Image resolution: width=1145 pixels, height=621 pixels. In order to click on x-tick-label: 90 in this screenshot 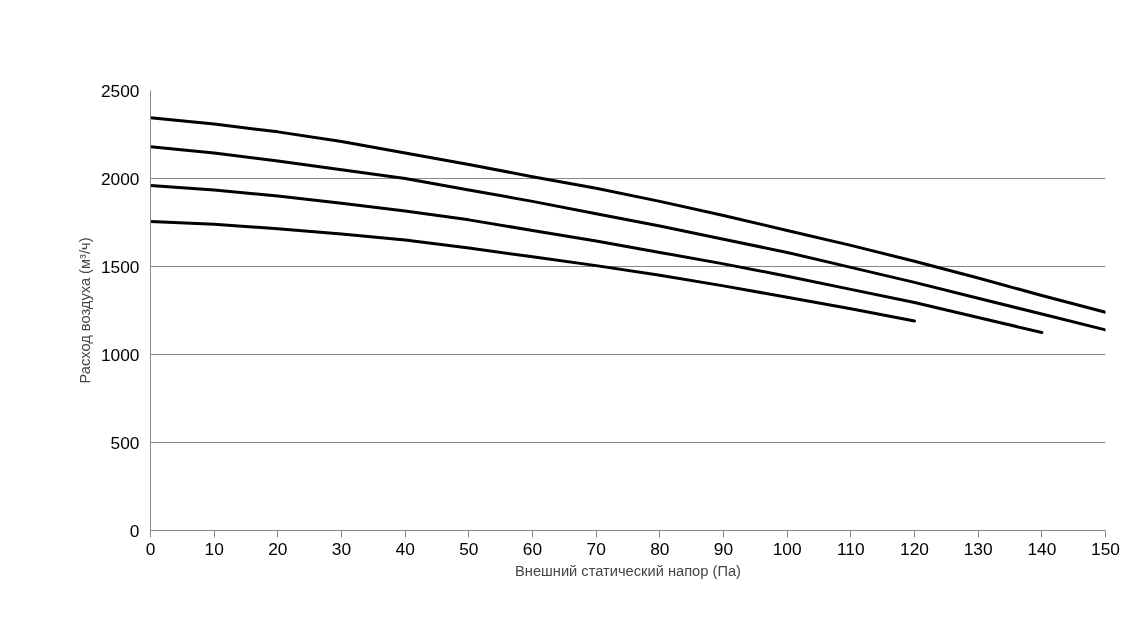, I will do `click(723, 548)`.